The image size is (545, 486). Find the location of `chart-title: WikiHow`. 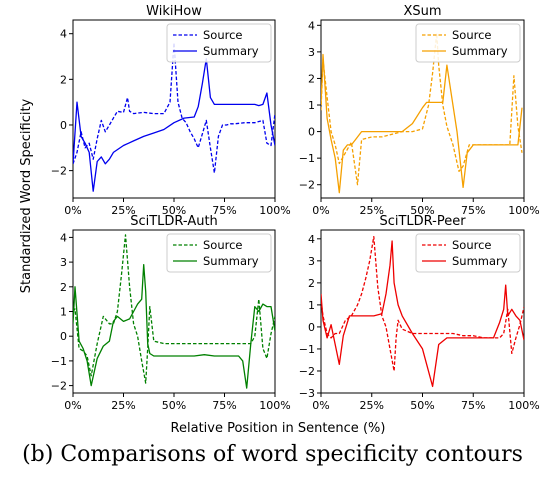

chart-title: WikiHow is located at coordinates (174, 11).